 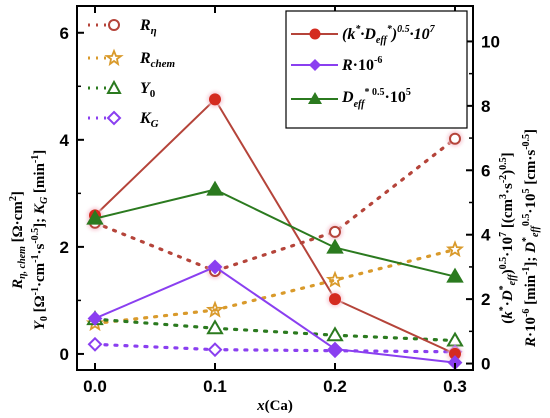 What do you see at coordinates (275, 286) in the screenshot?
I see `series-star-open-left-line` at bounding box center [275, 286].